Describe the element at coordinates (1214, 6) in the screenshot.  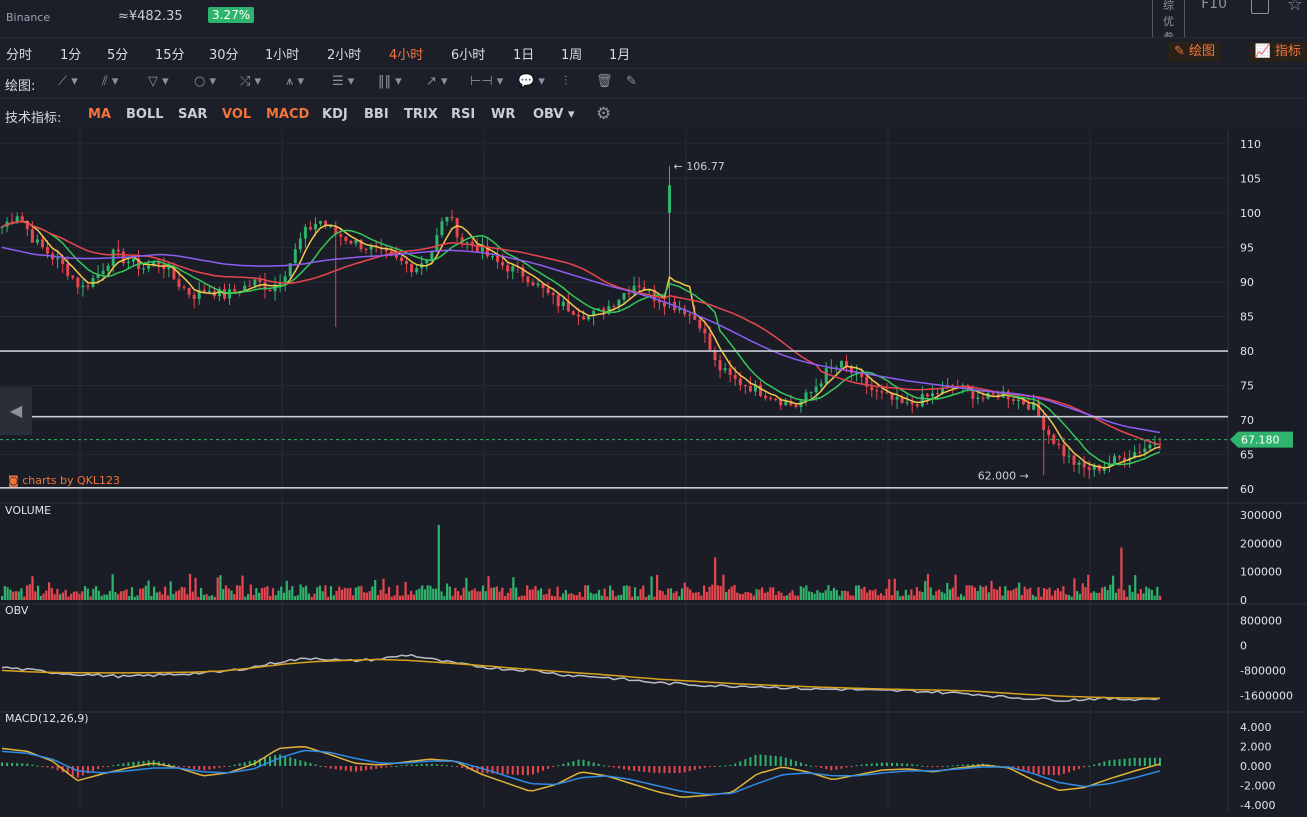
I see `f10-button: F10` at that location.